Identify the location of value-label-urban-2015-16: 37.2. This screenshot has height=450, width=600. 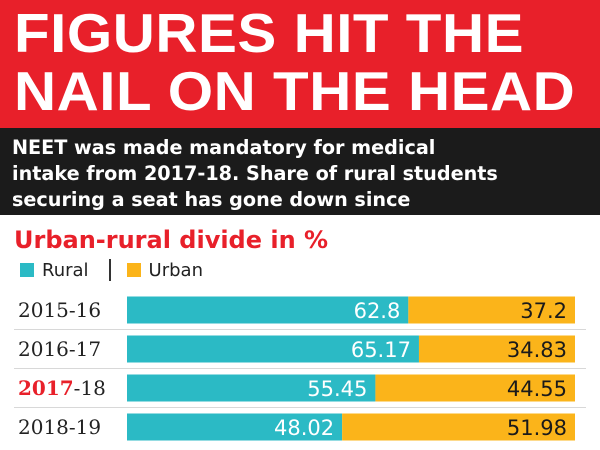
(543, 311).